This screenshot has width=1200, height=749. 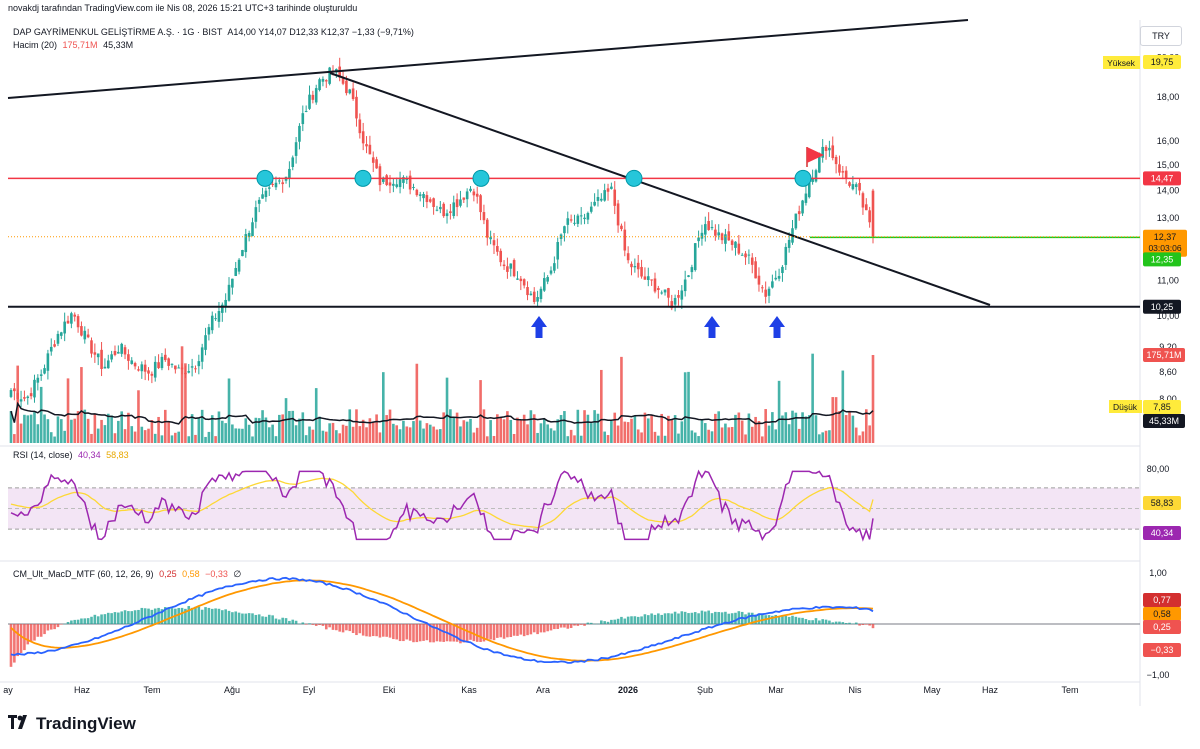 I want to click on up-arrow-icon, so click(x=712, y=327).